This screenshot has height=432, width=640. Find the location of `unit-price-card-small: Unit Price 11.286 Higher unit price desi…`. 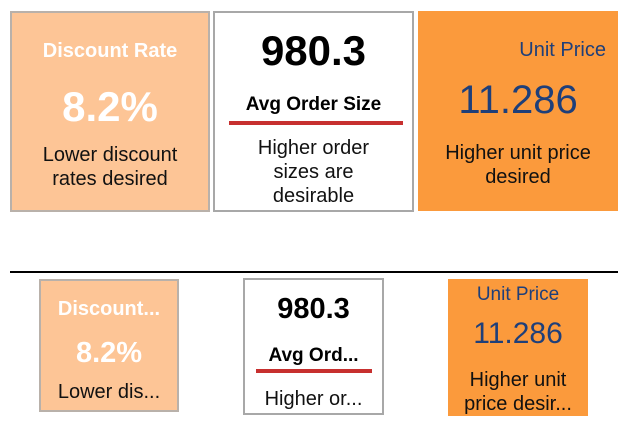

unit-price-card-small: Unit Price 11.286 Higher unit price desi… is located at coordinates (518, 347).